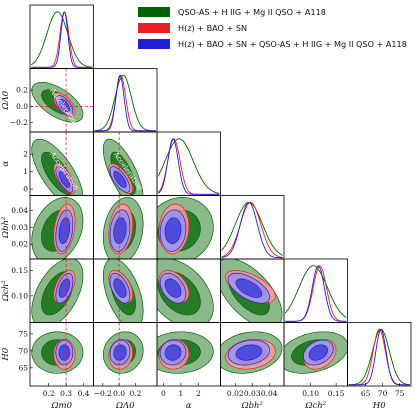  Describe the element at coordinates (400, 393) in the screenshot. I see `x-tick-label: 75` at that location.